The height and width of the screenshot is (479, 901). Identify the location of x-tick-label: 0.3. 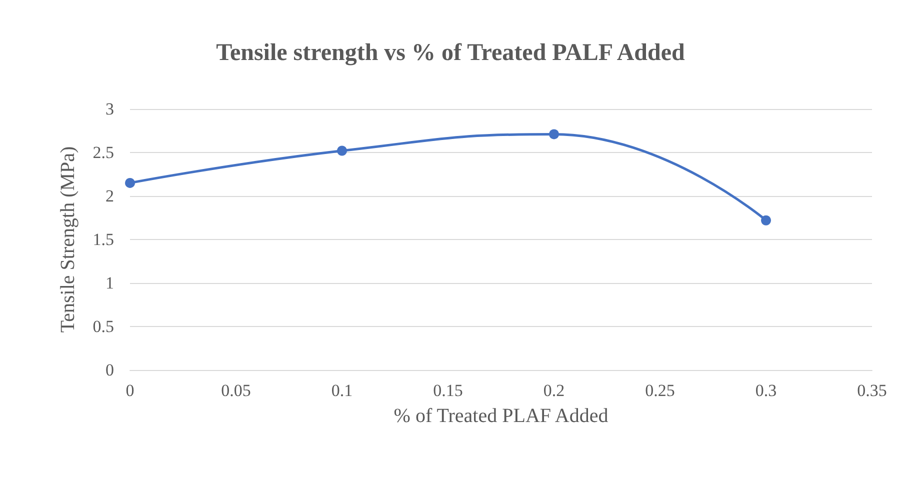
(766, 390).